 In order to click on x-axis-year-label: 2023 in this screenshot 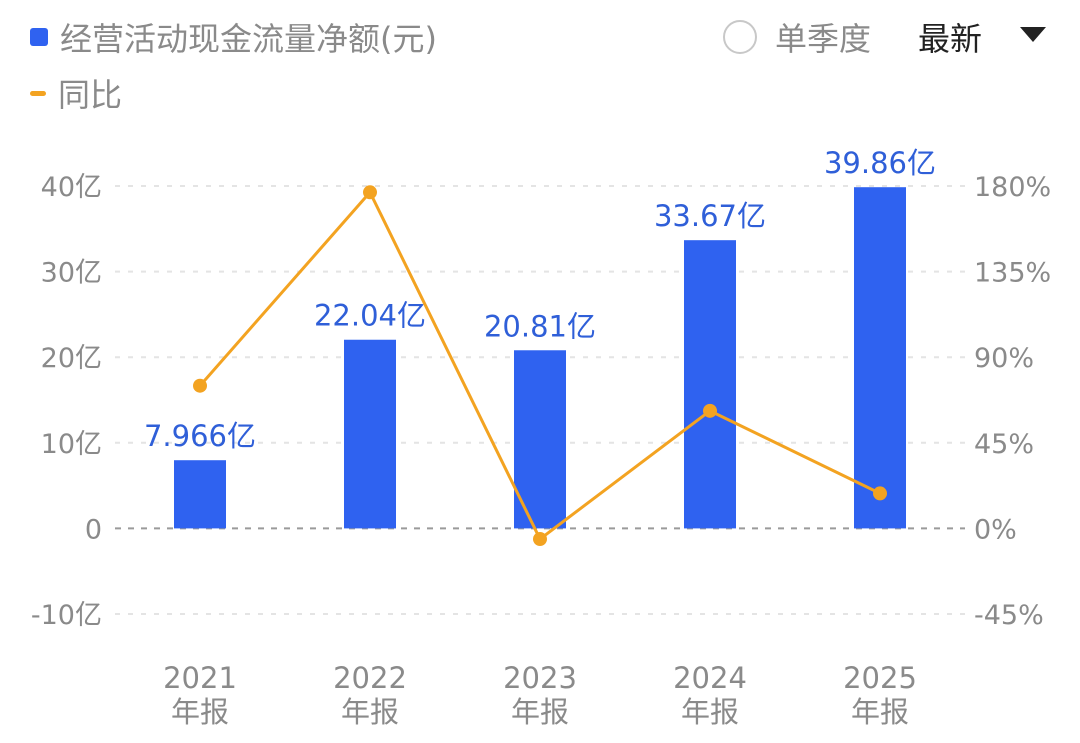, I will do `click(540, 678)`.